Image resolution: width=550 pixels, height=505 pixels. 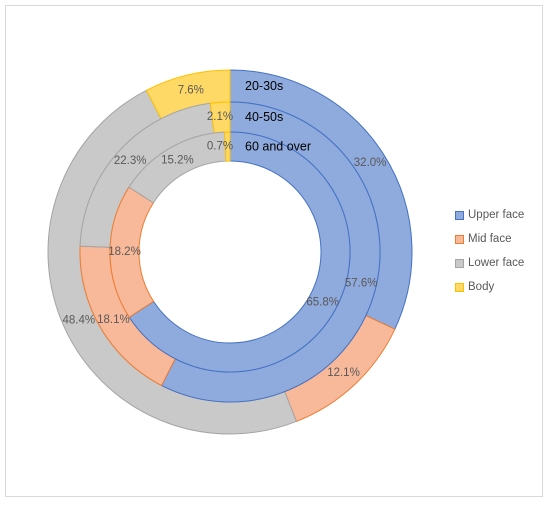 I want to click on label-40-50s-mid-face: 18.1%, so click(x=113, y=320).